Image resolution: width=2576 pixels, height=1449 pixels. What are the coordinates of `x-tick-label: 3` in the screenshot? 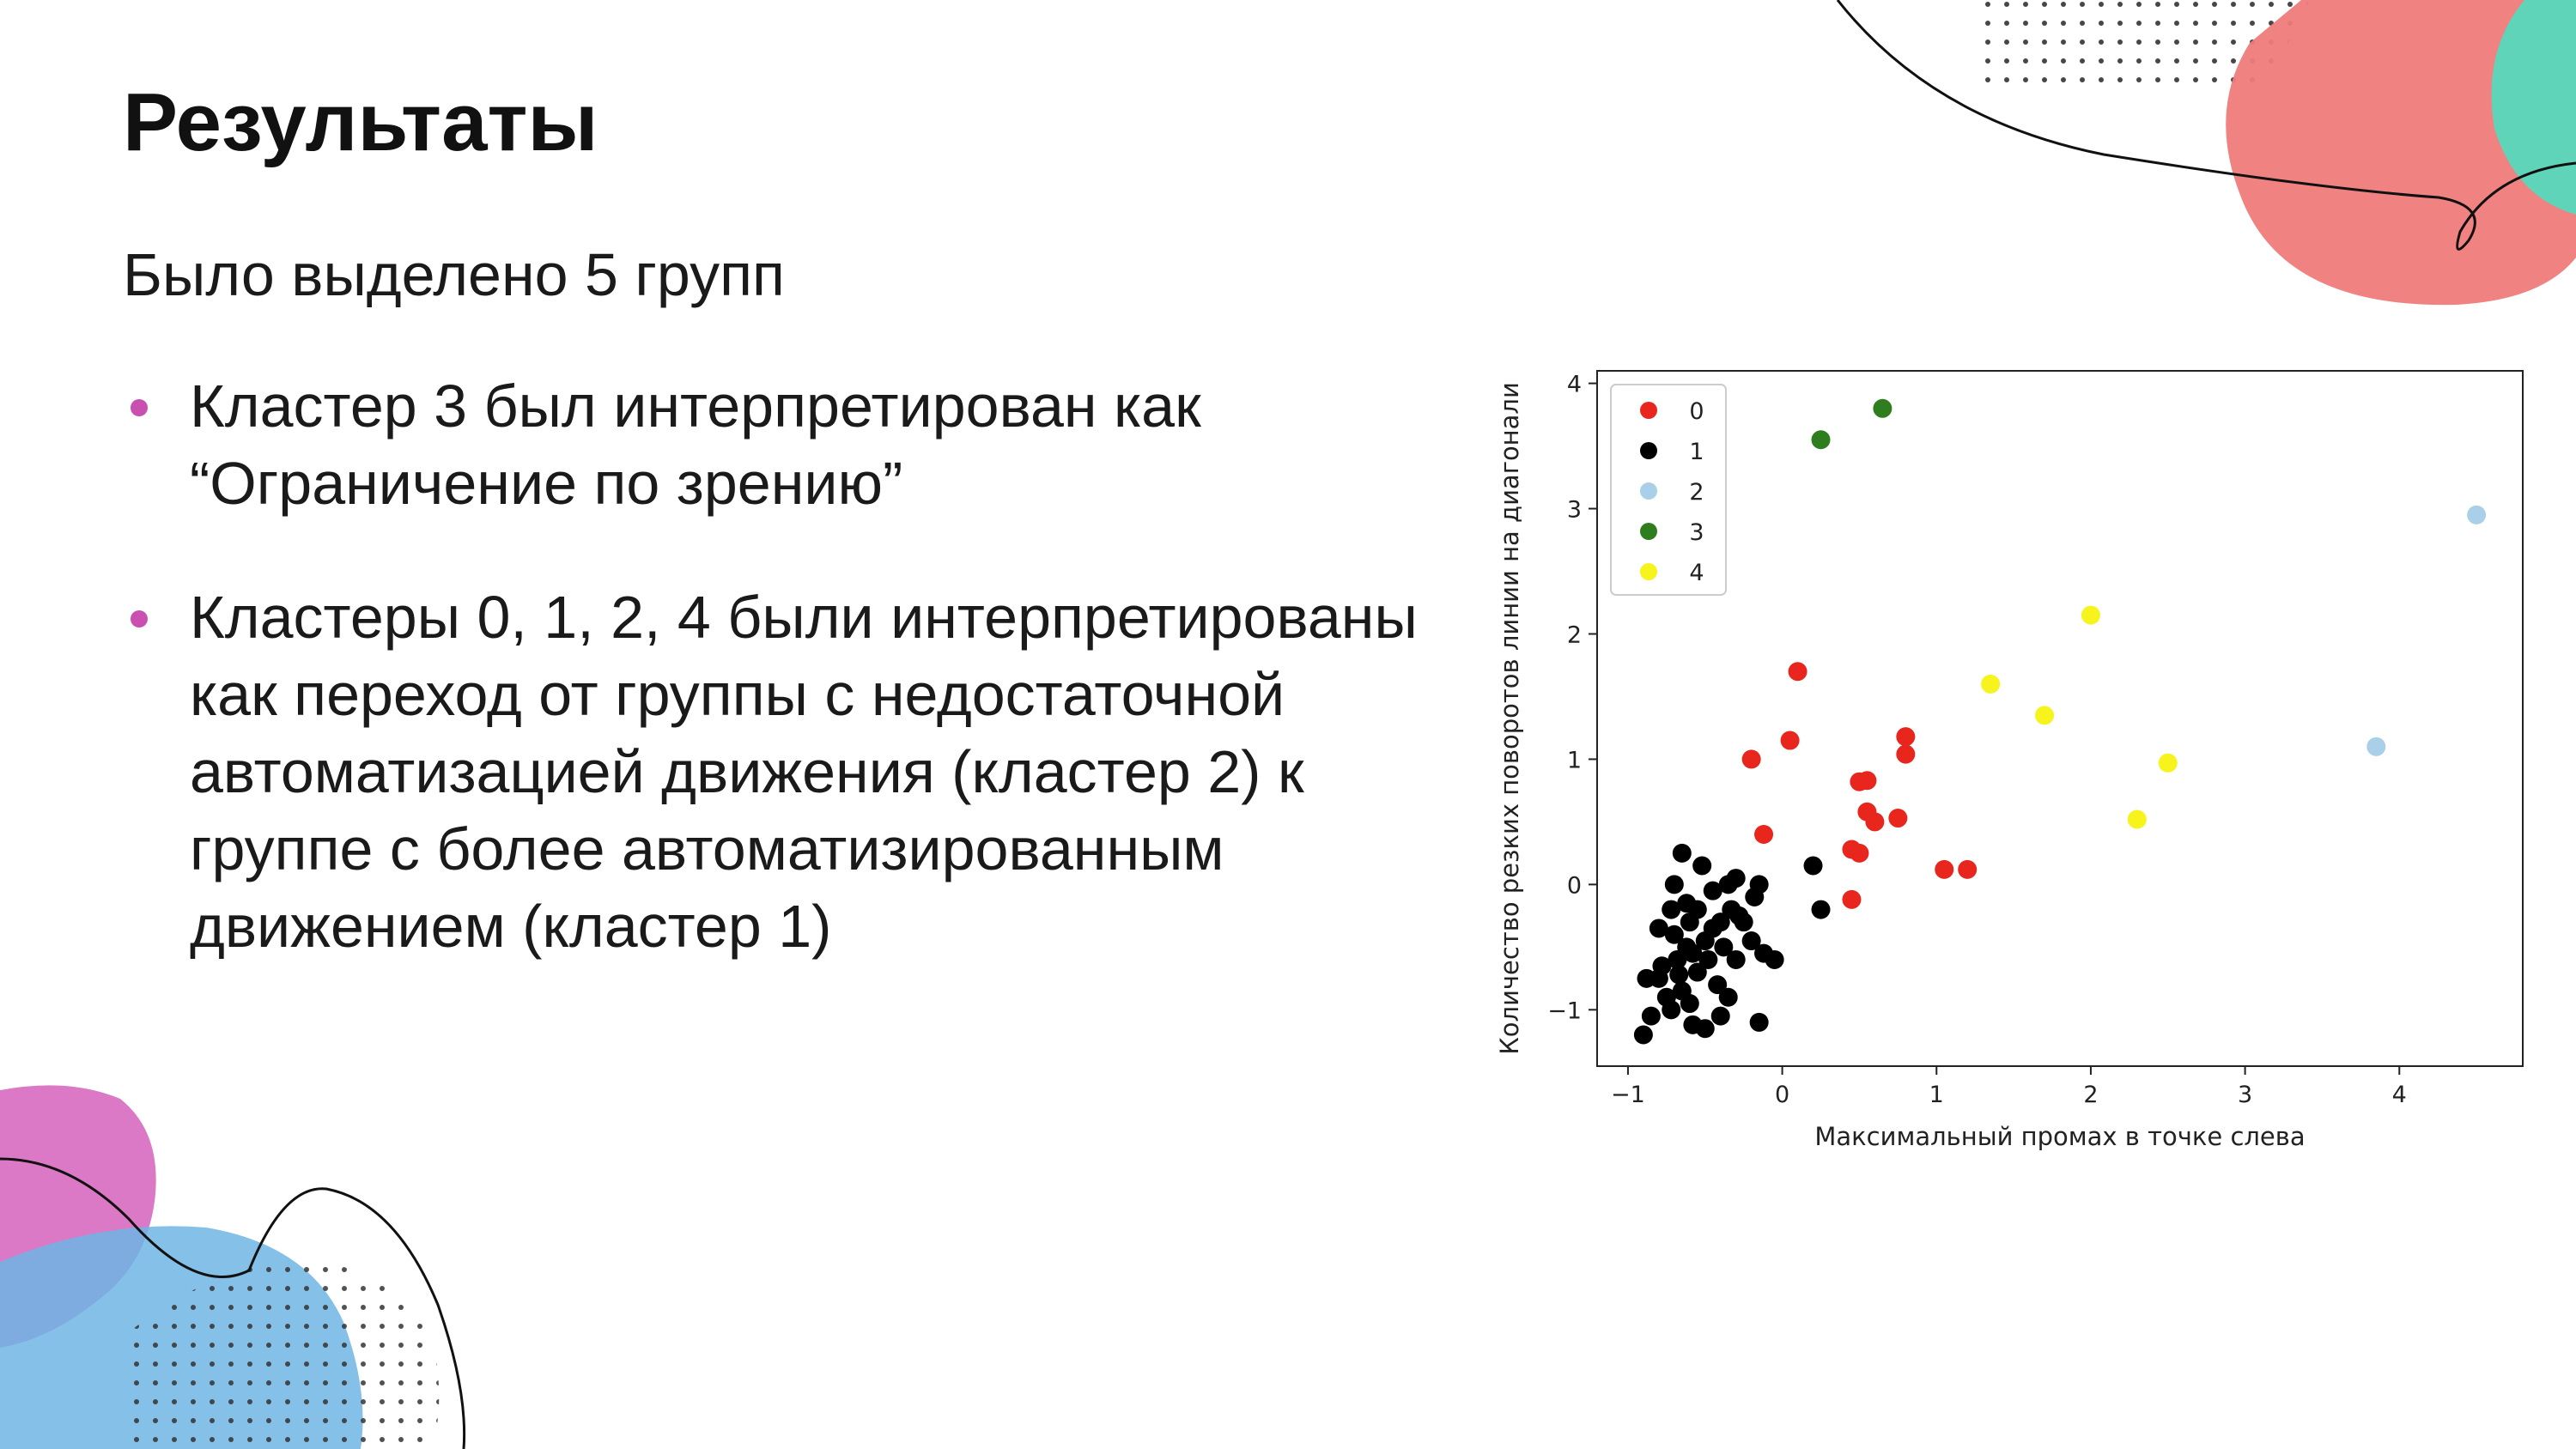 It's located at (2245, 1095).